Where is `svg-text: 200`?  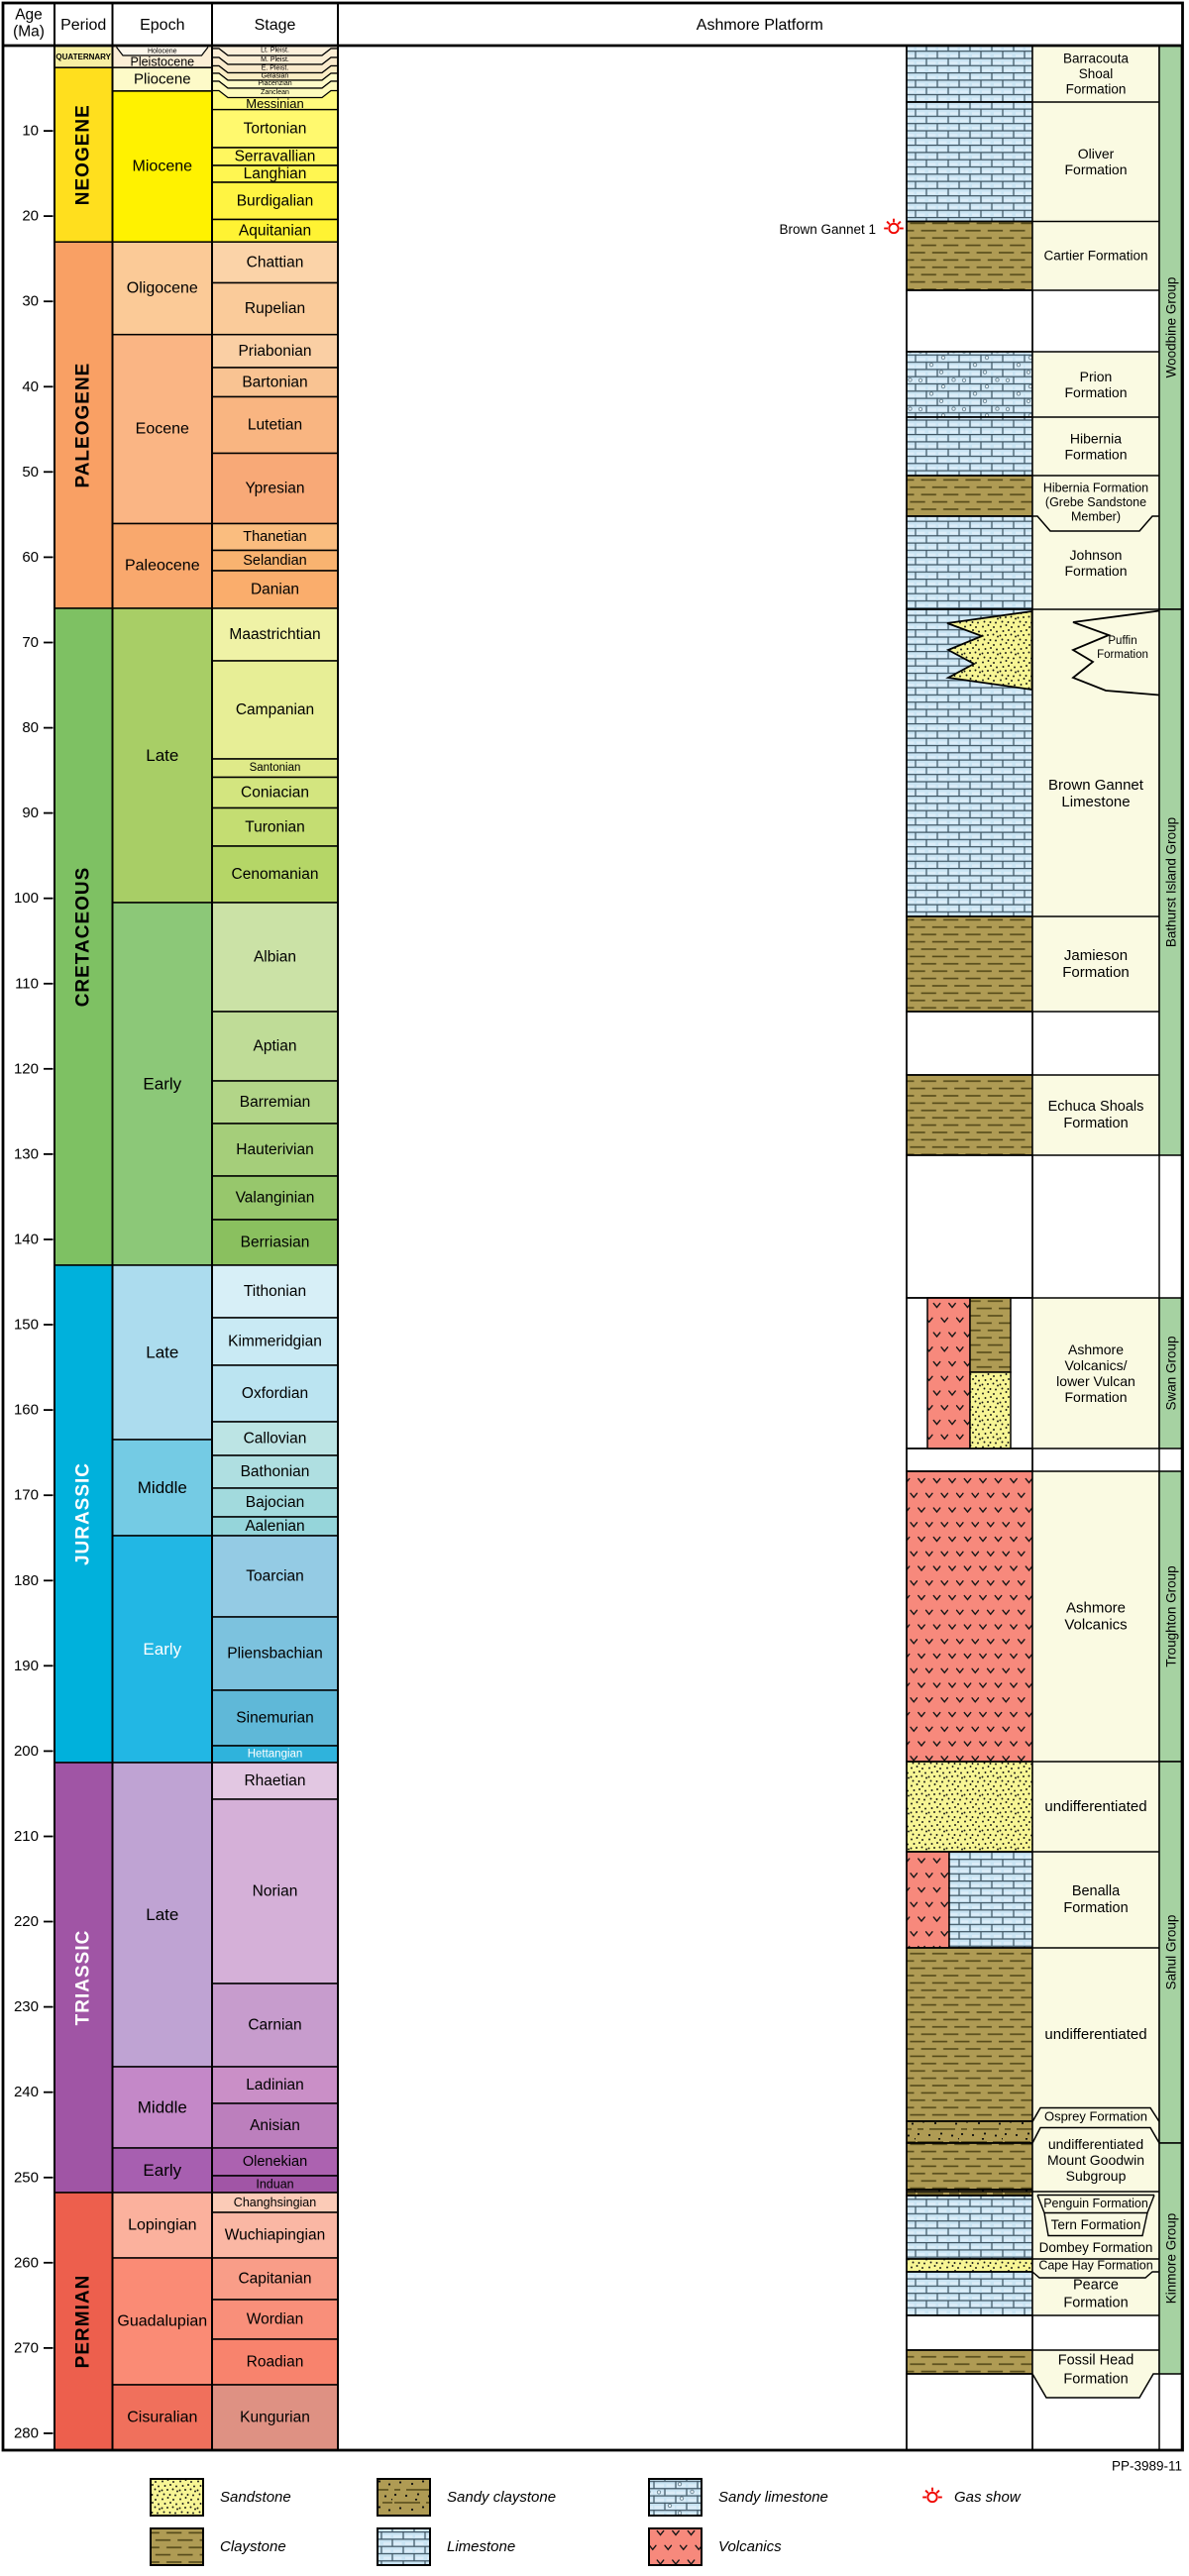
svg-text: 200 is located at coordinates (27, 1752).